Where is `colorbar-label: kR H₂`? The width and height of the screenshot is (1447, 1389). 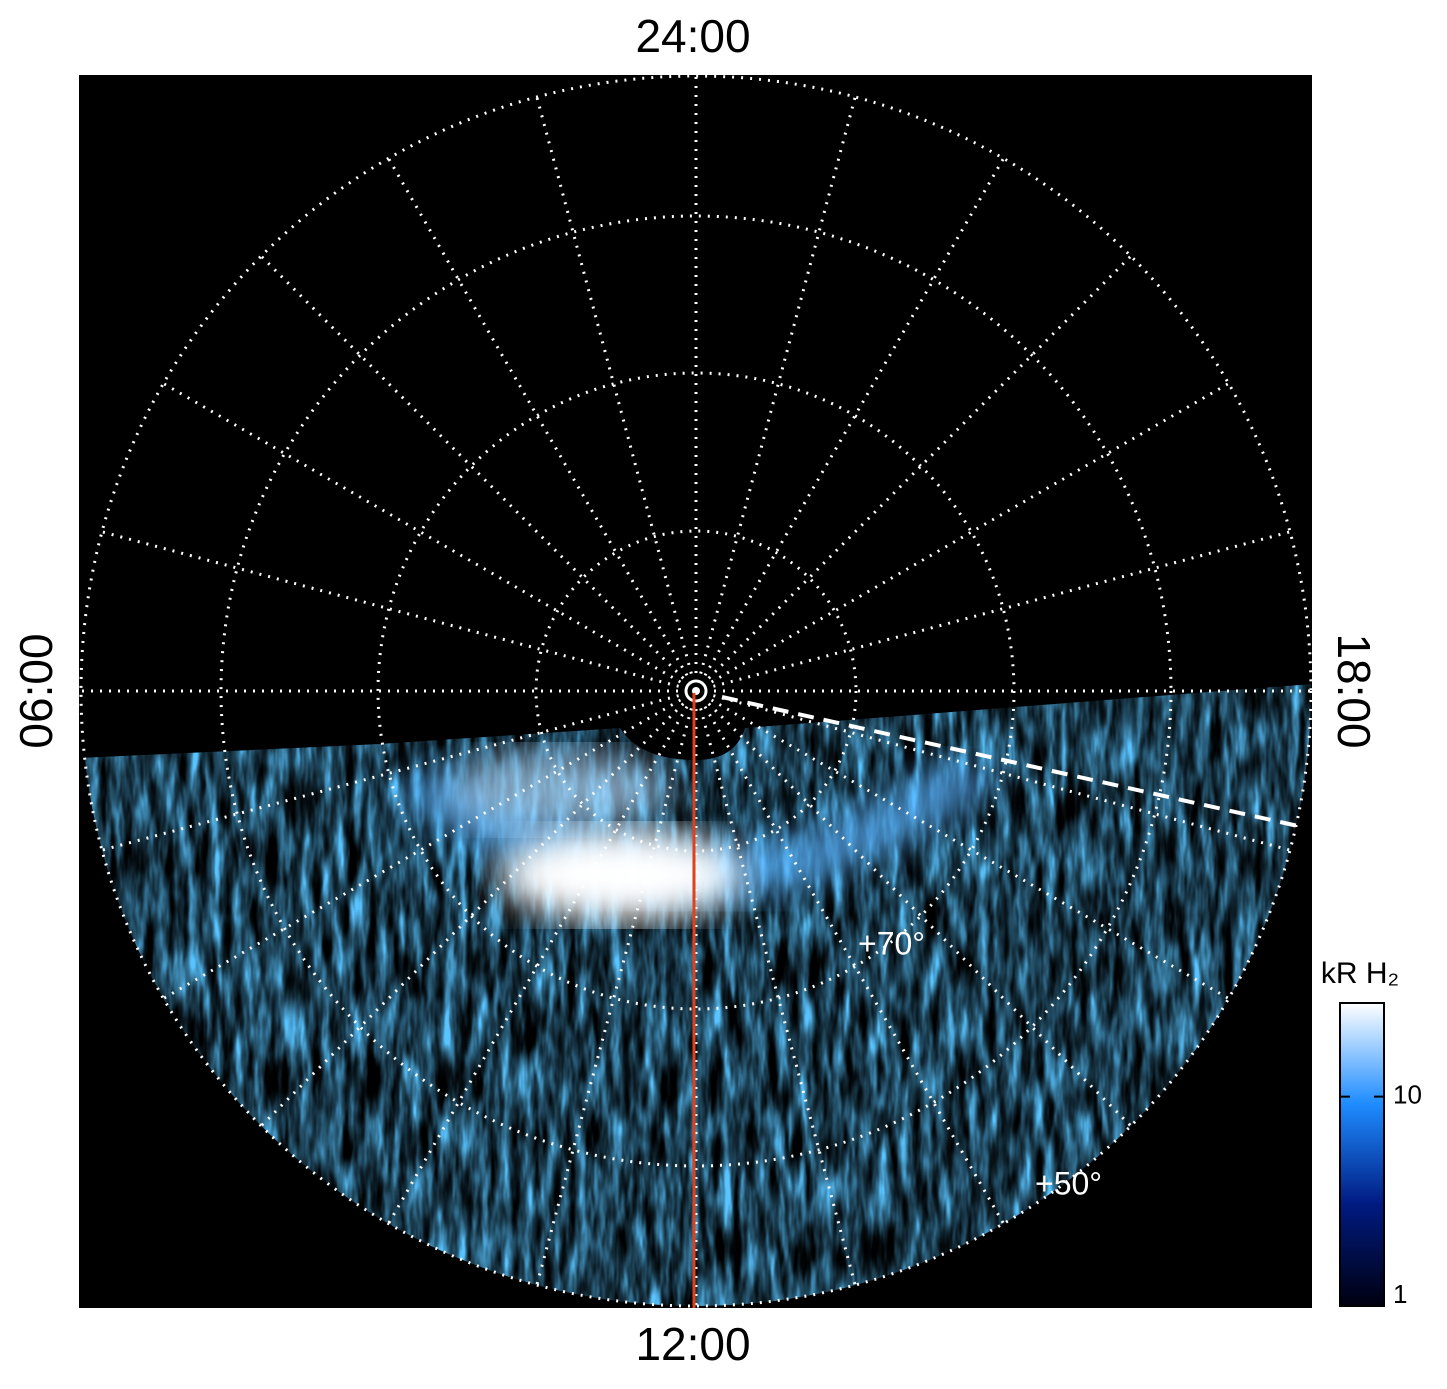 colorbar-label: kR H₂ is located at coordinates (1360, 973).